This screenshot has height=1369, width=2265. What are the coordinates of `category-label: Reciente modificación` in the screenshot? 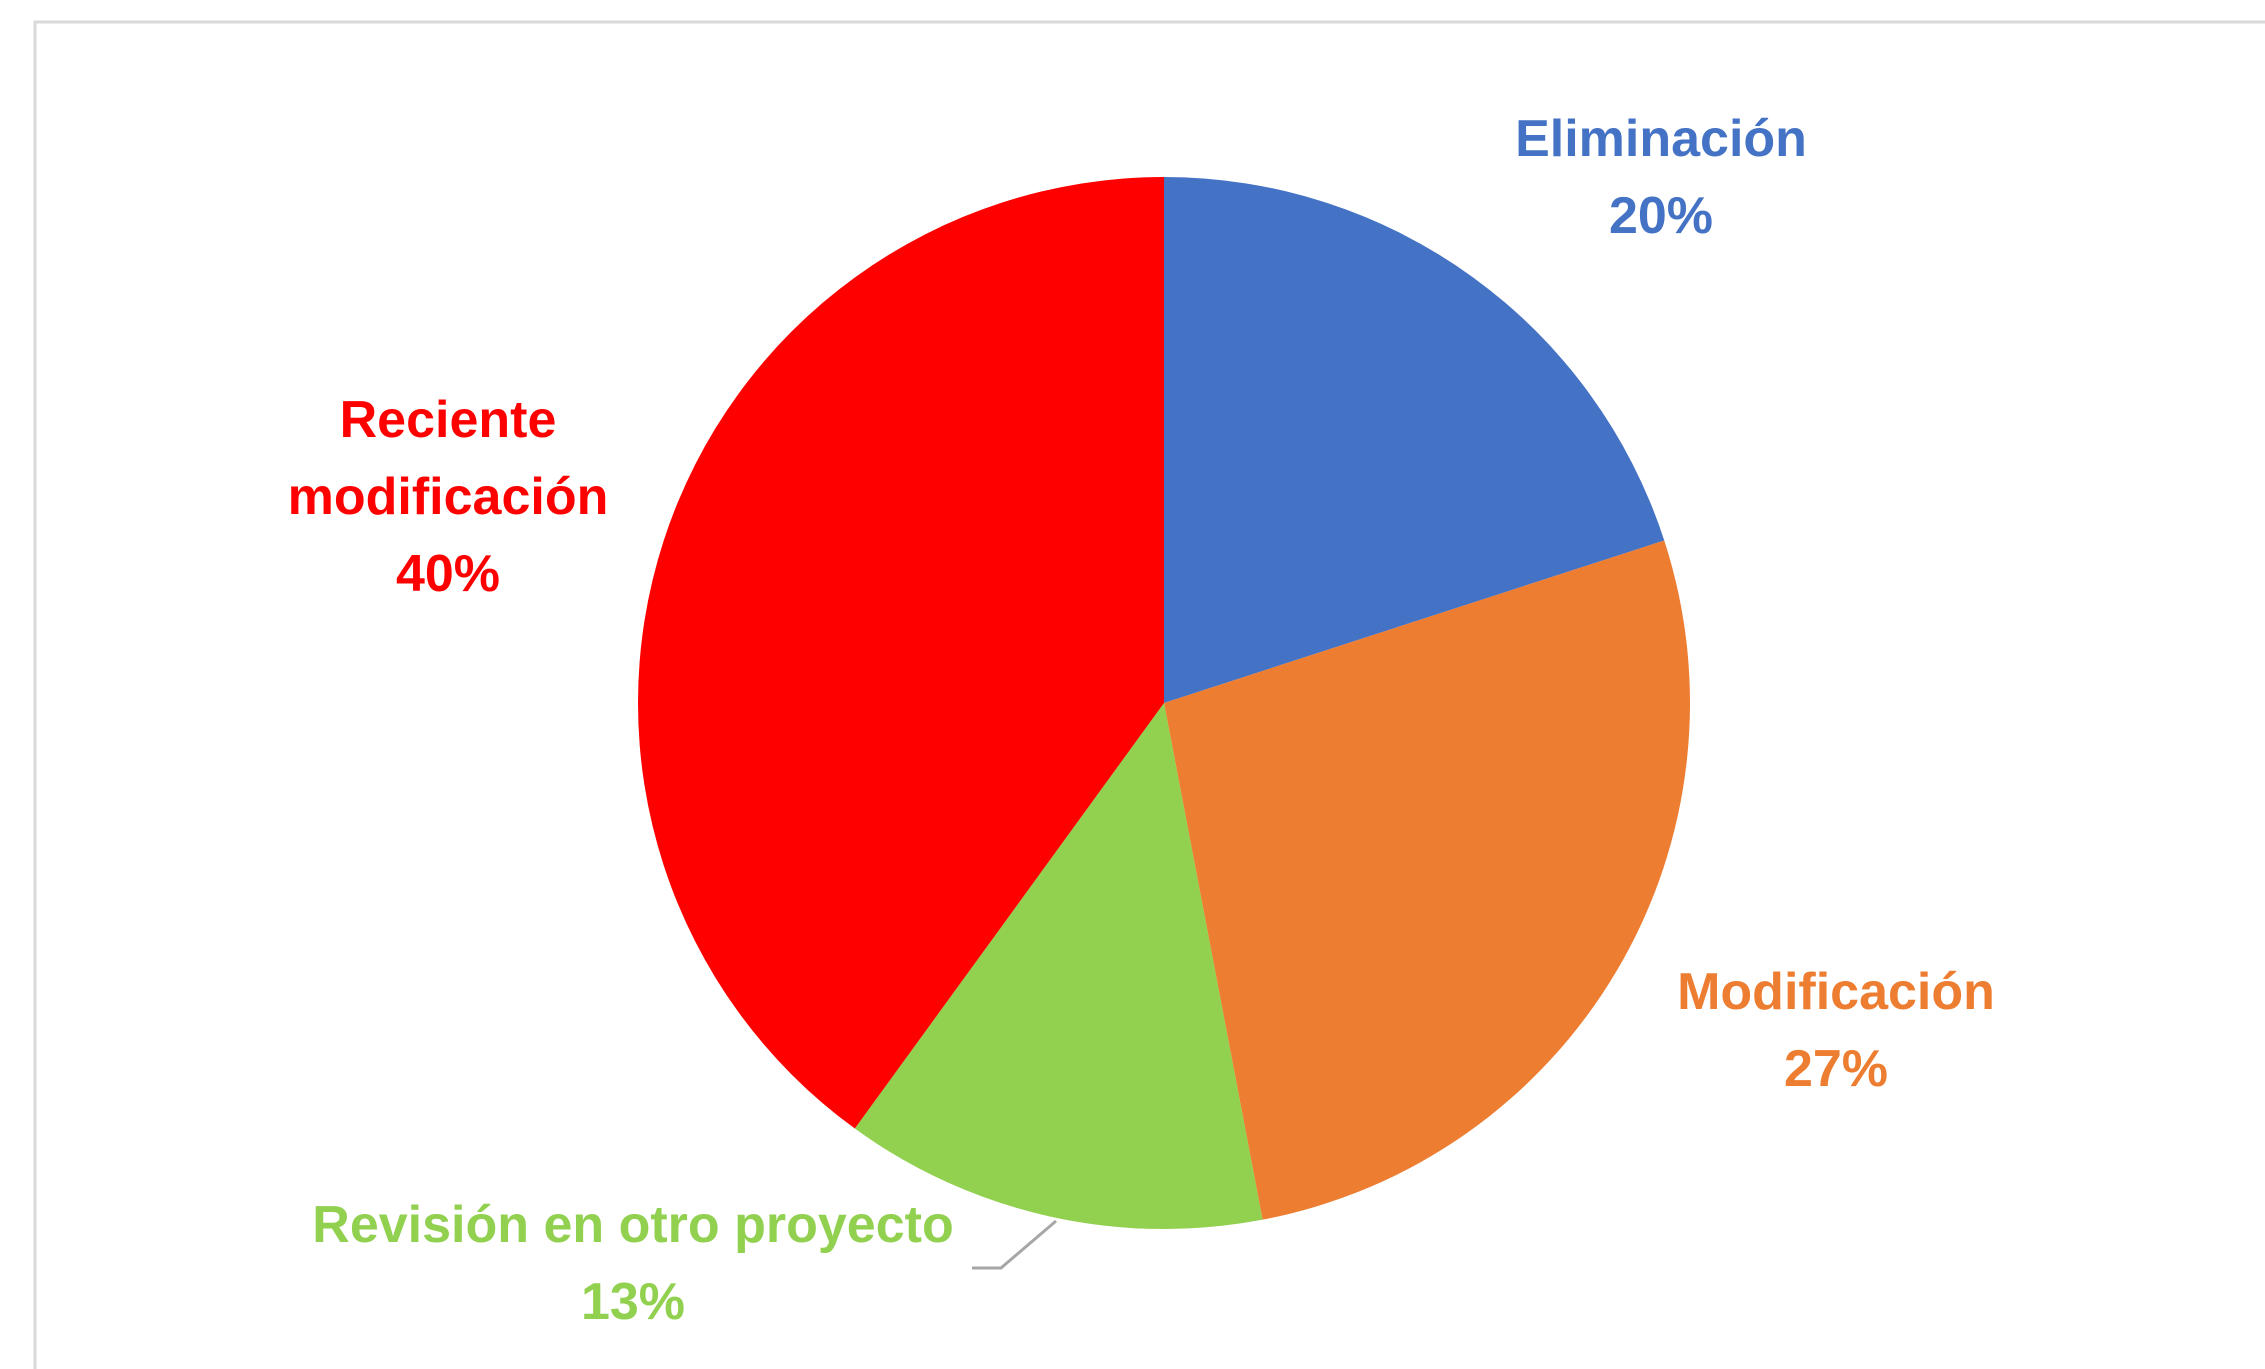 It's located at (448, 458).